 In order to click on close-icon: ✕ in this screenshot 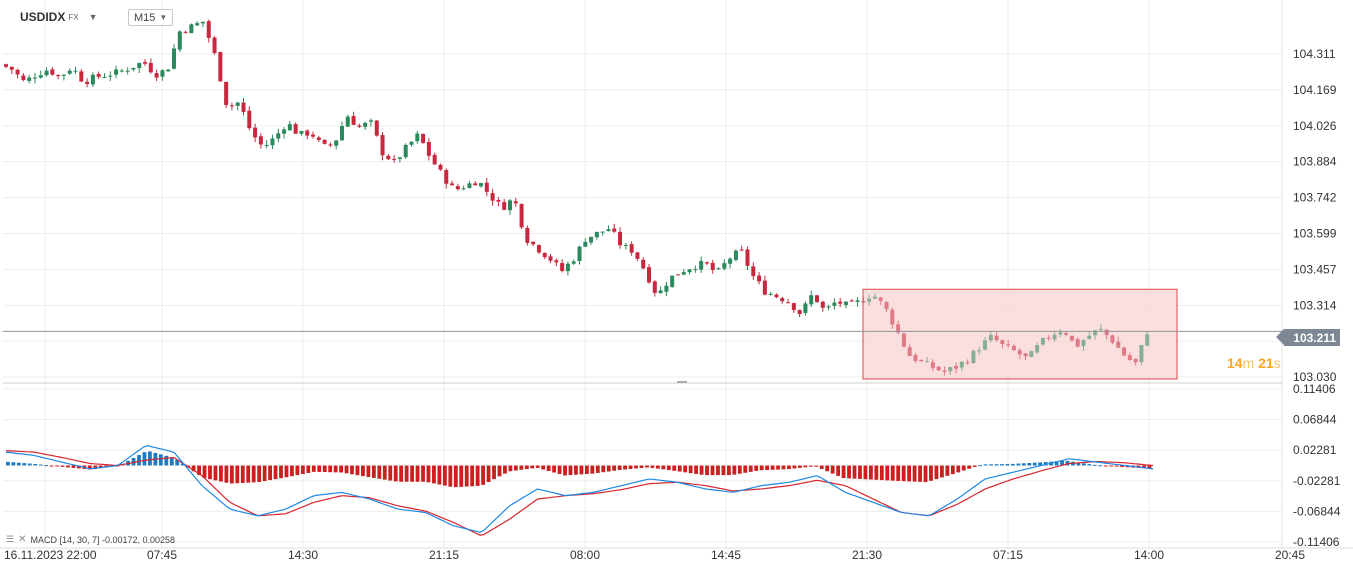, I will do `click(22, 539)`.